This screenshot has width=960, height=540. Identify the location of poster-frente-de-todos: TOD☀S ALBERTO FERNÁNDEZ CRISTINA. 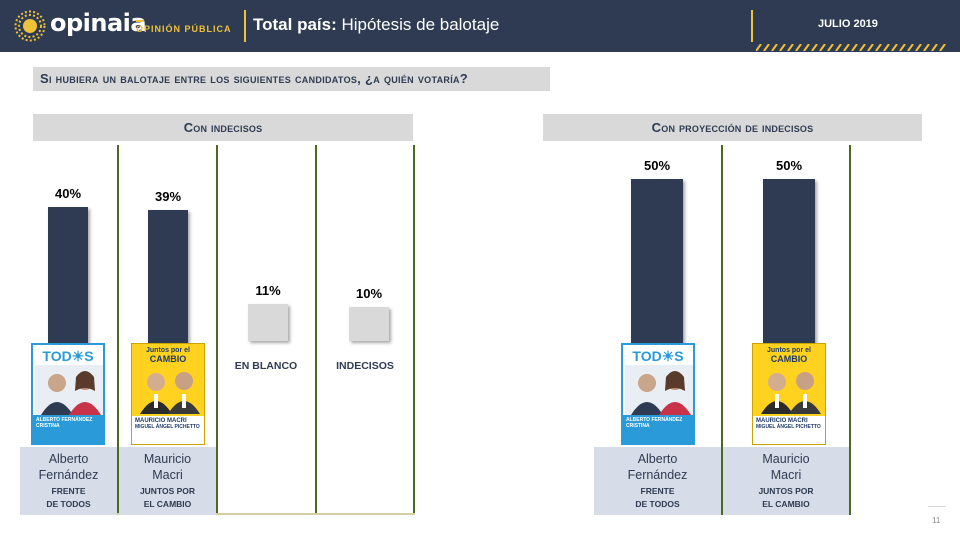
(68, 394).